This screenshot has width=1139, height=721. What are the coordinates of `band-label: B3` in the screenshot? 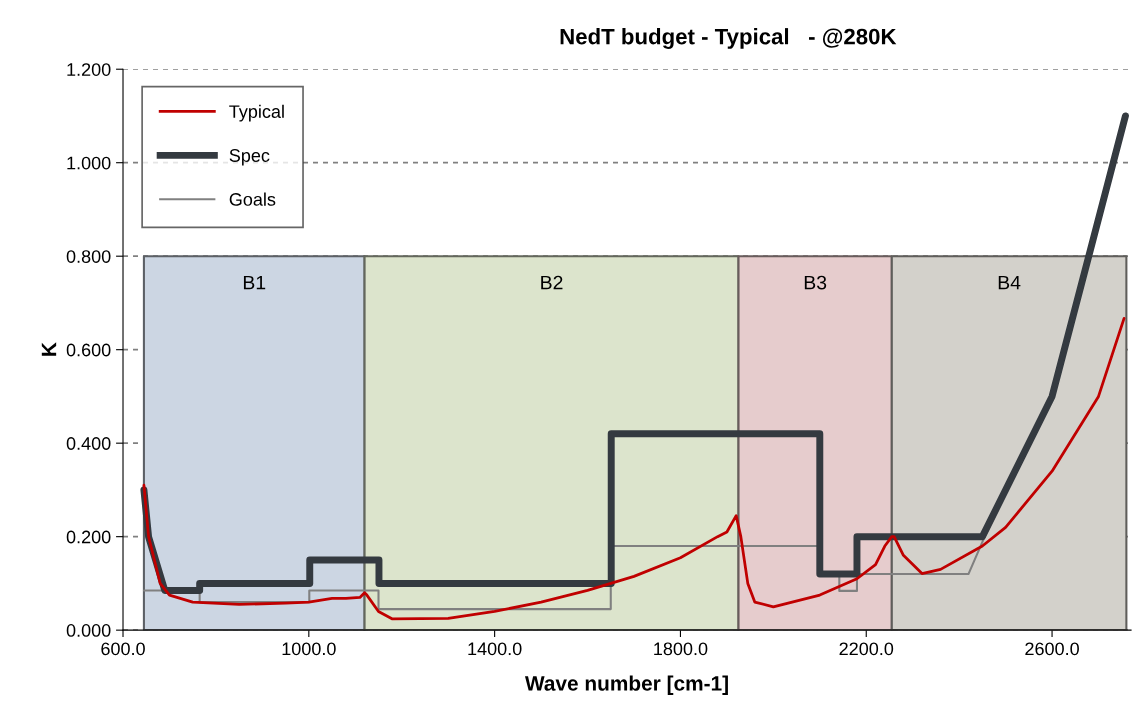 It's located at (815, 282).